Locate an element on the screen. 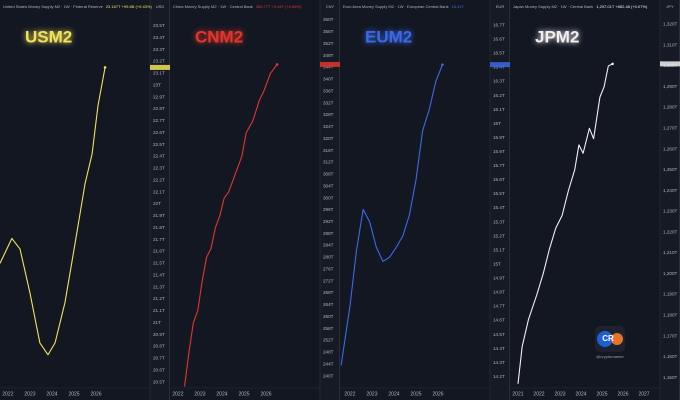 This screenshot has width=680, height=400. y-tick-label: 1,290T is located at coordinates (670, 86).